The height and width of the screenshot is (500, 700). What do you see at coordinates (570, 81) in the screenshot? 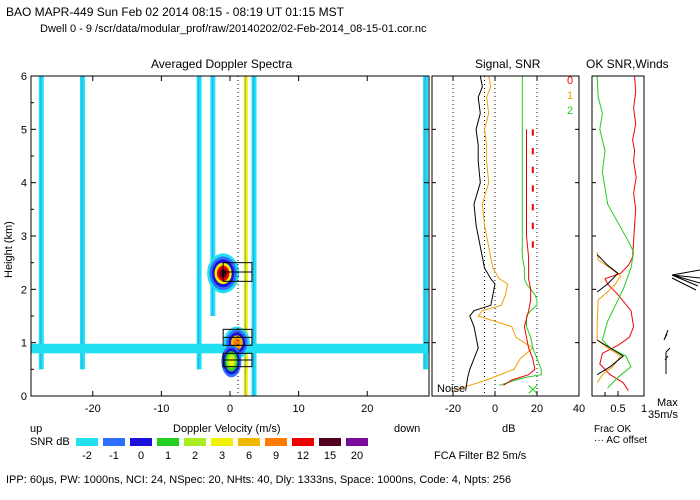
I see `ok-legend-0: 0` at bounding box center [570, 81].